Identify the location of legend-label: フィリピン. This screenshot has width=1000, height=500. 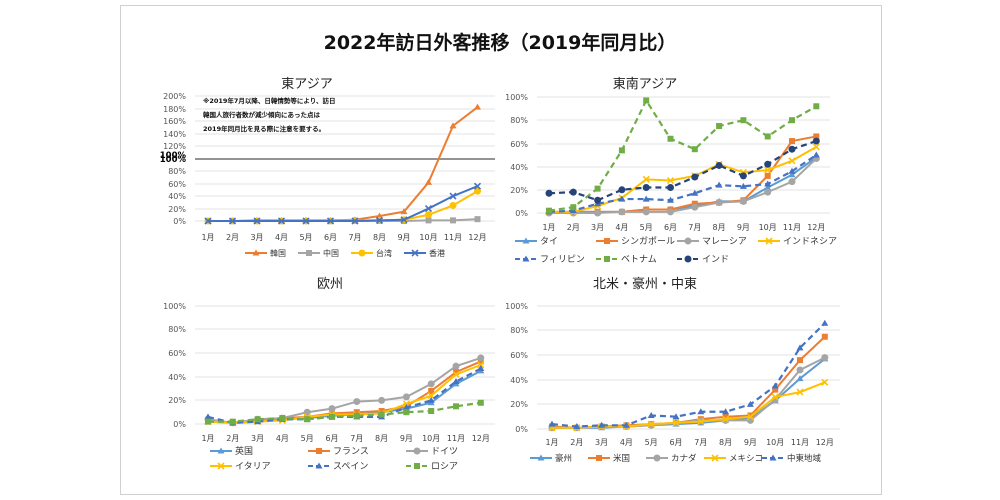
(562, 259).